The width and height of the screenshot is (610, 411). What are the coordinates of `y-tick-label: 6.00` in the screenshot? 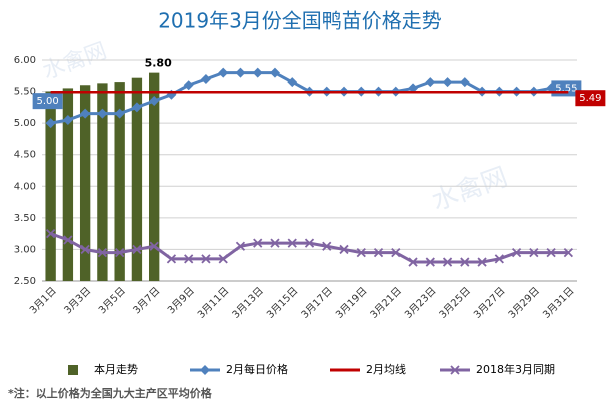 It's located at (25, 60).